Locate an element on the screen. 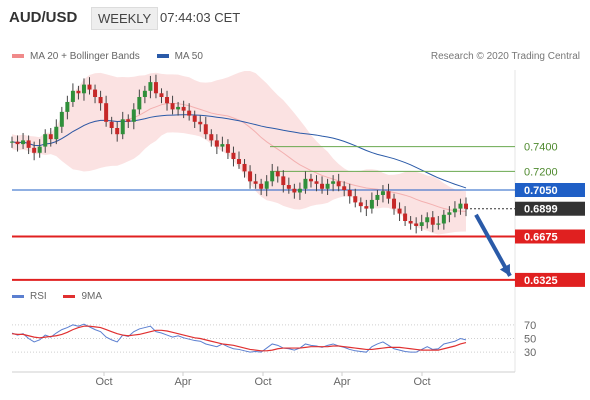 The image size is (590, 400). price-legend: MA 20 + Bollinger Bands MA 50 is located at coordinates (114, 56).